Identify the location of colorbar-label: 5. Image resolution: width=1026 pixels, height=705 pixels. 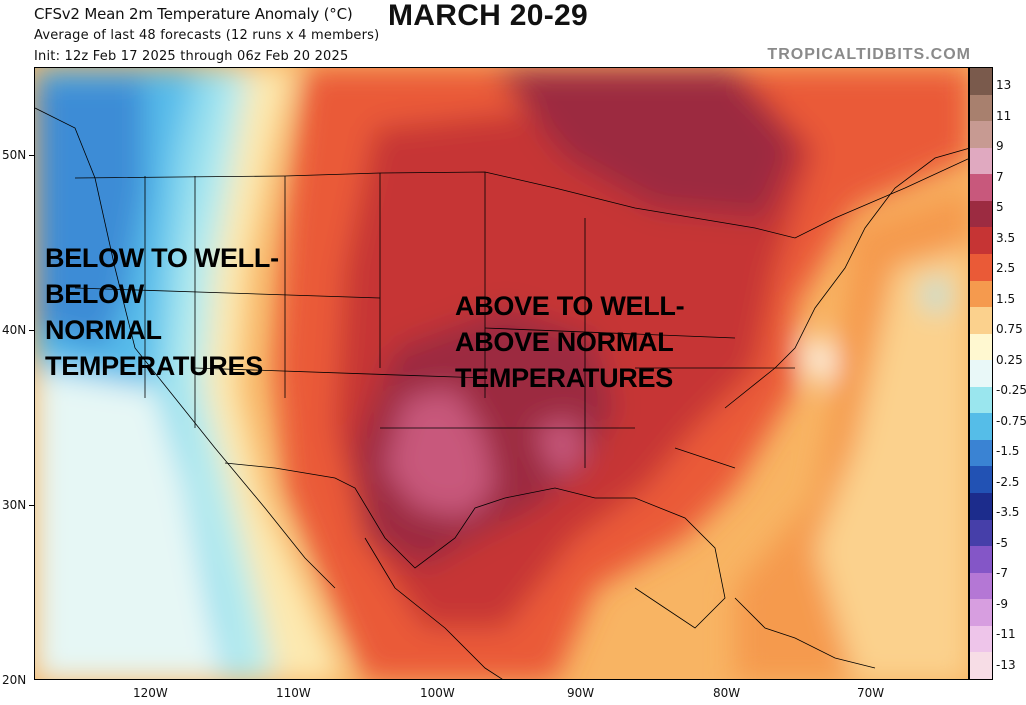
(1000, 207).